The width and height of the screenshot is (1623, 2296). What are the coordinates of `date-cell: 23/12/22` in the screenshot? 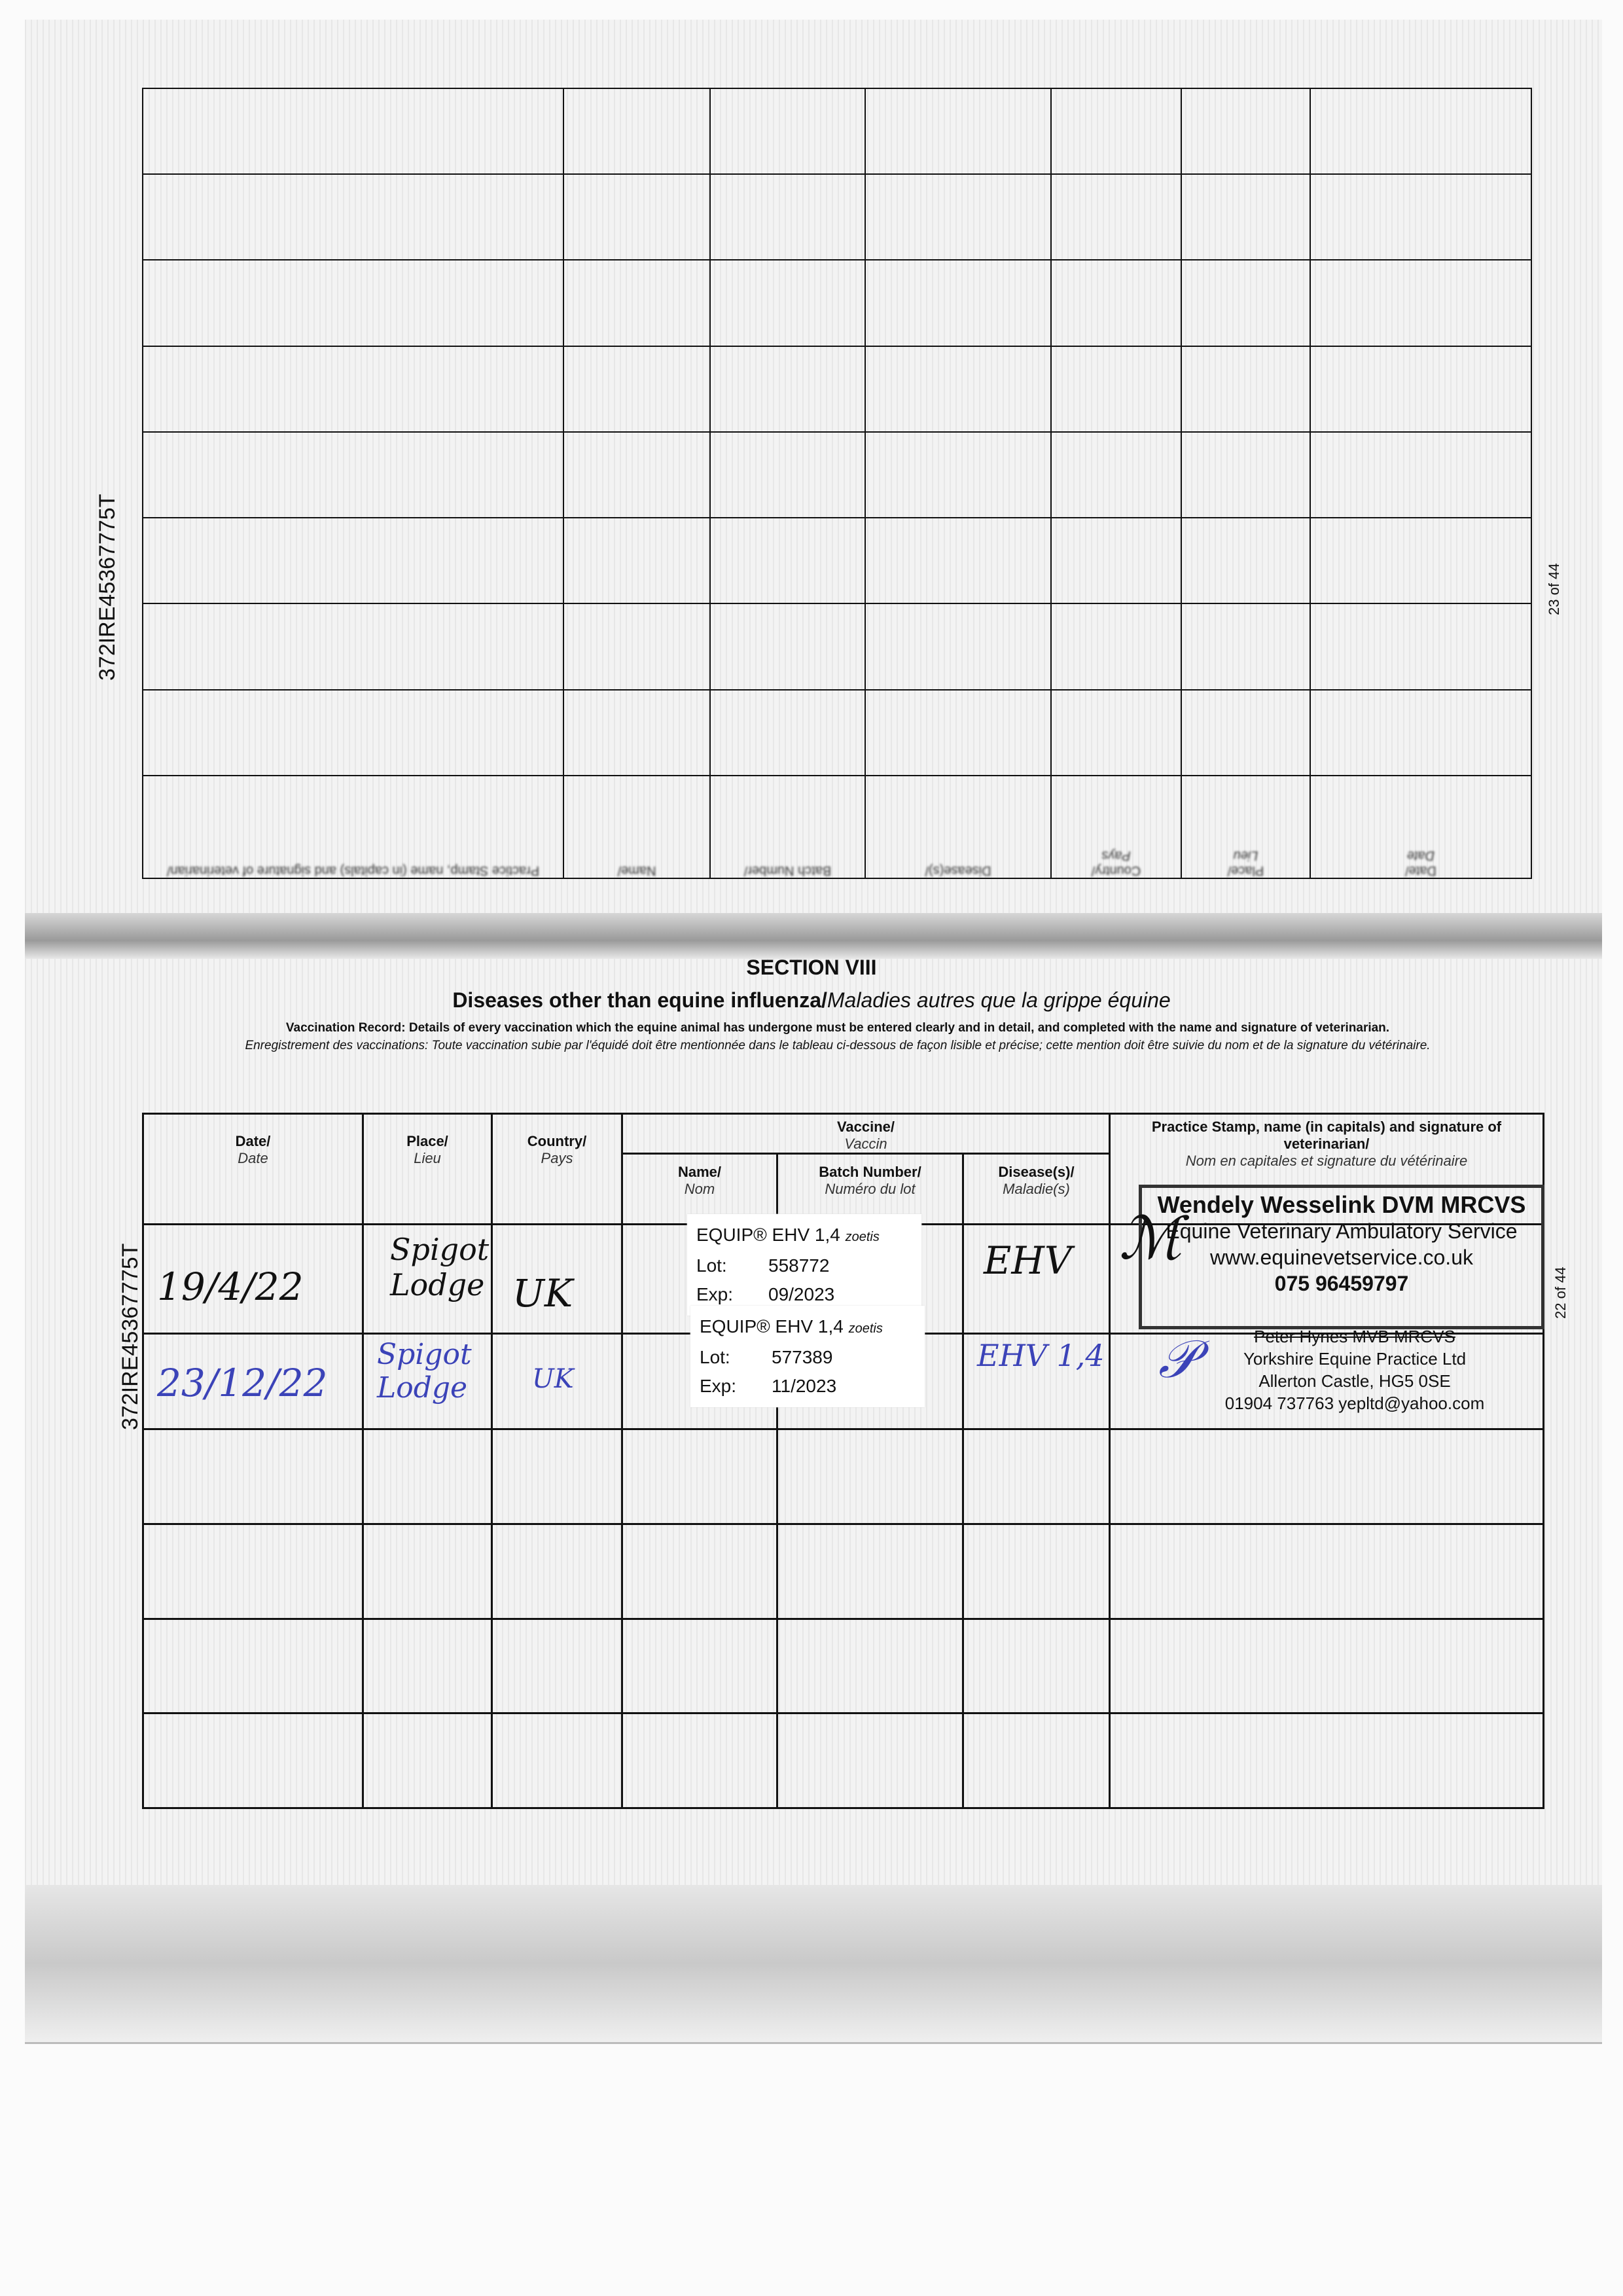 It's located at (253, 1381).